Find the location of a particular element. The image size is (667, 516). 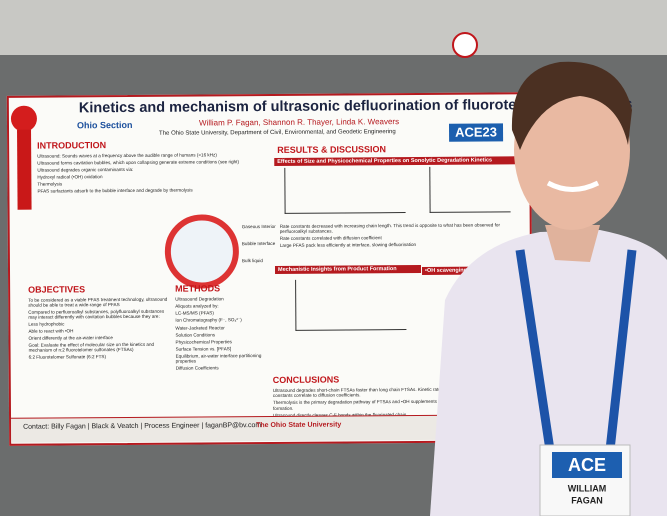

lanyard is located at coordinates (576, 350).